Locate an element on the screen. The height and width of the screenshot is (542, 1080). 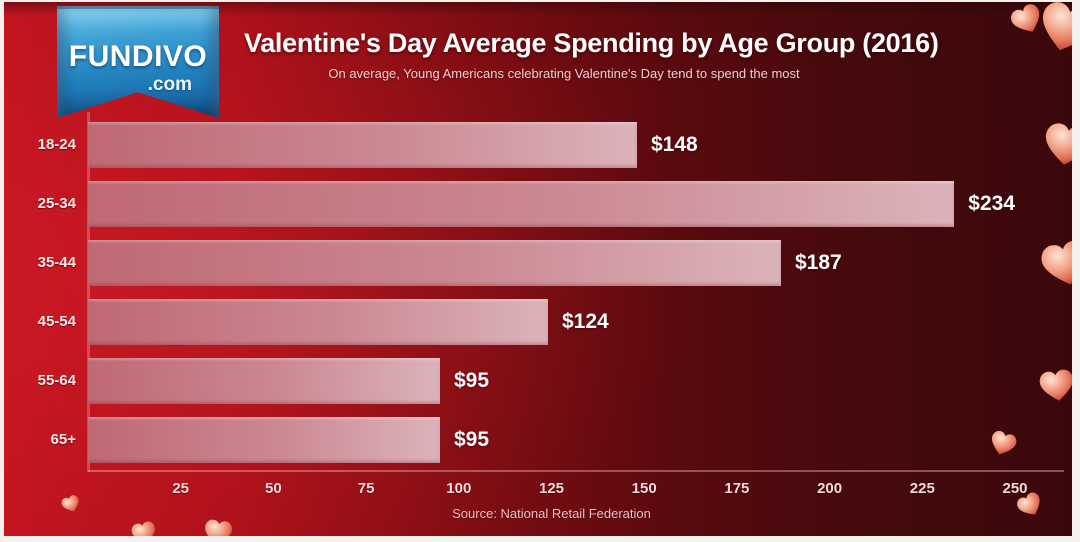
x-axis-tick: 250 is located at coordinates (1015, 488).